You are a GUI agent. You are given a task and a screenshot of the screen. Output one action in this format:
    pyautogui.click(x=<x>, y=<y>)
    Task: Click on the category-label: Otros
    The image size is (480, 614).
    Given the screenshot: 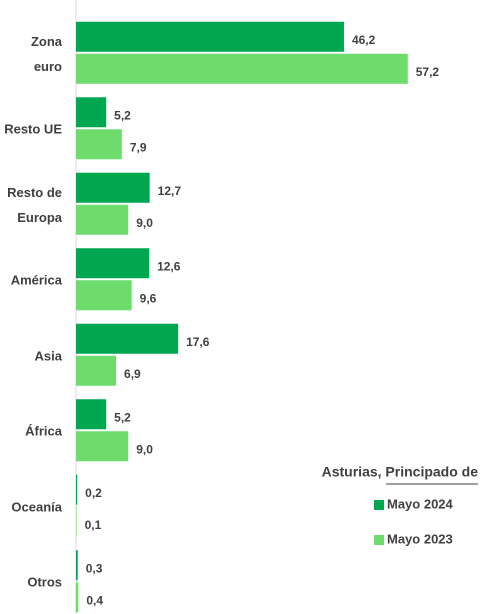 What is the action you would take?
    pyautogui.click(x=44, y=582)
    